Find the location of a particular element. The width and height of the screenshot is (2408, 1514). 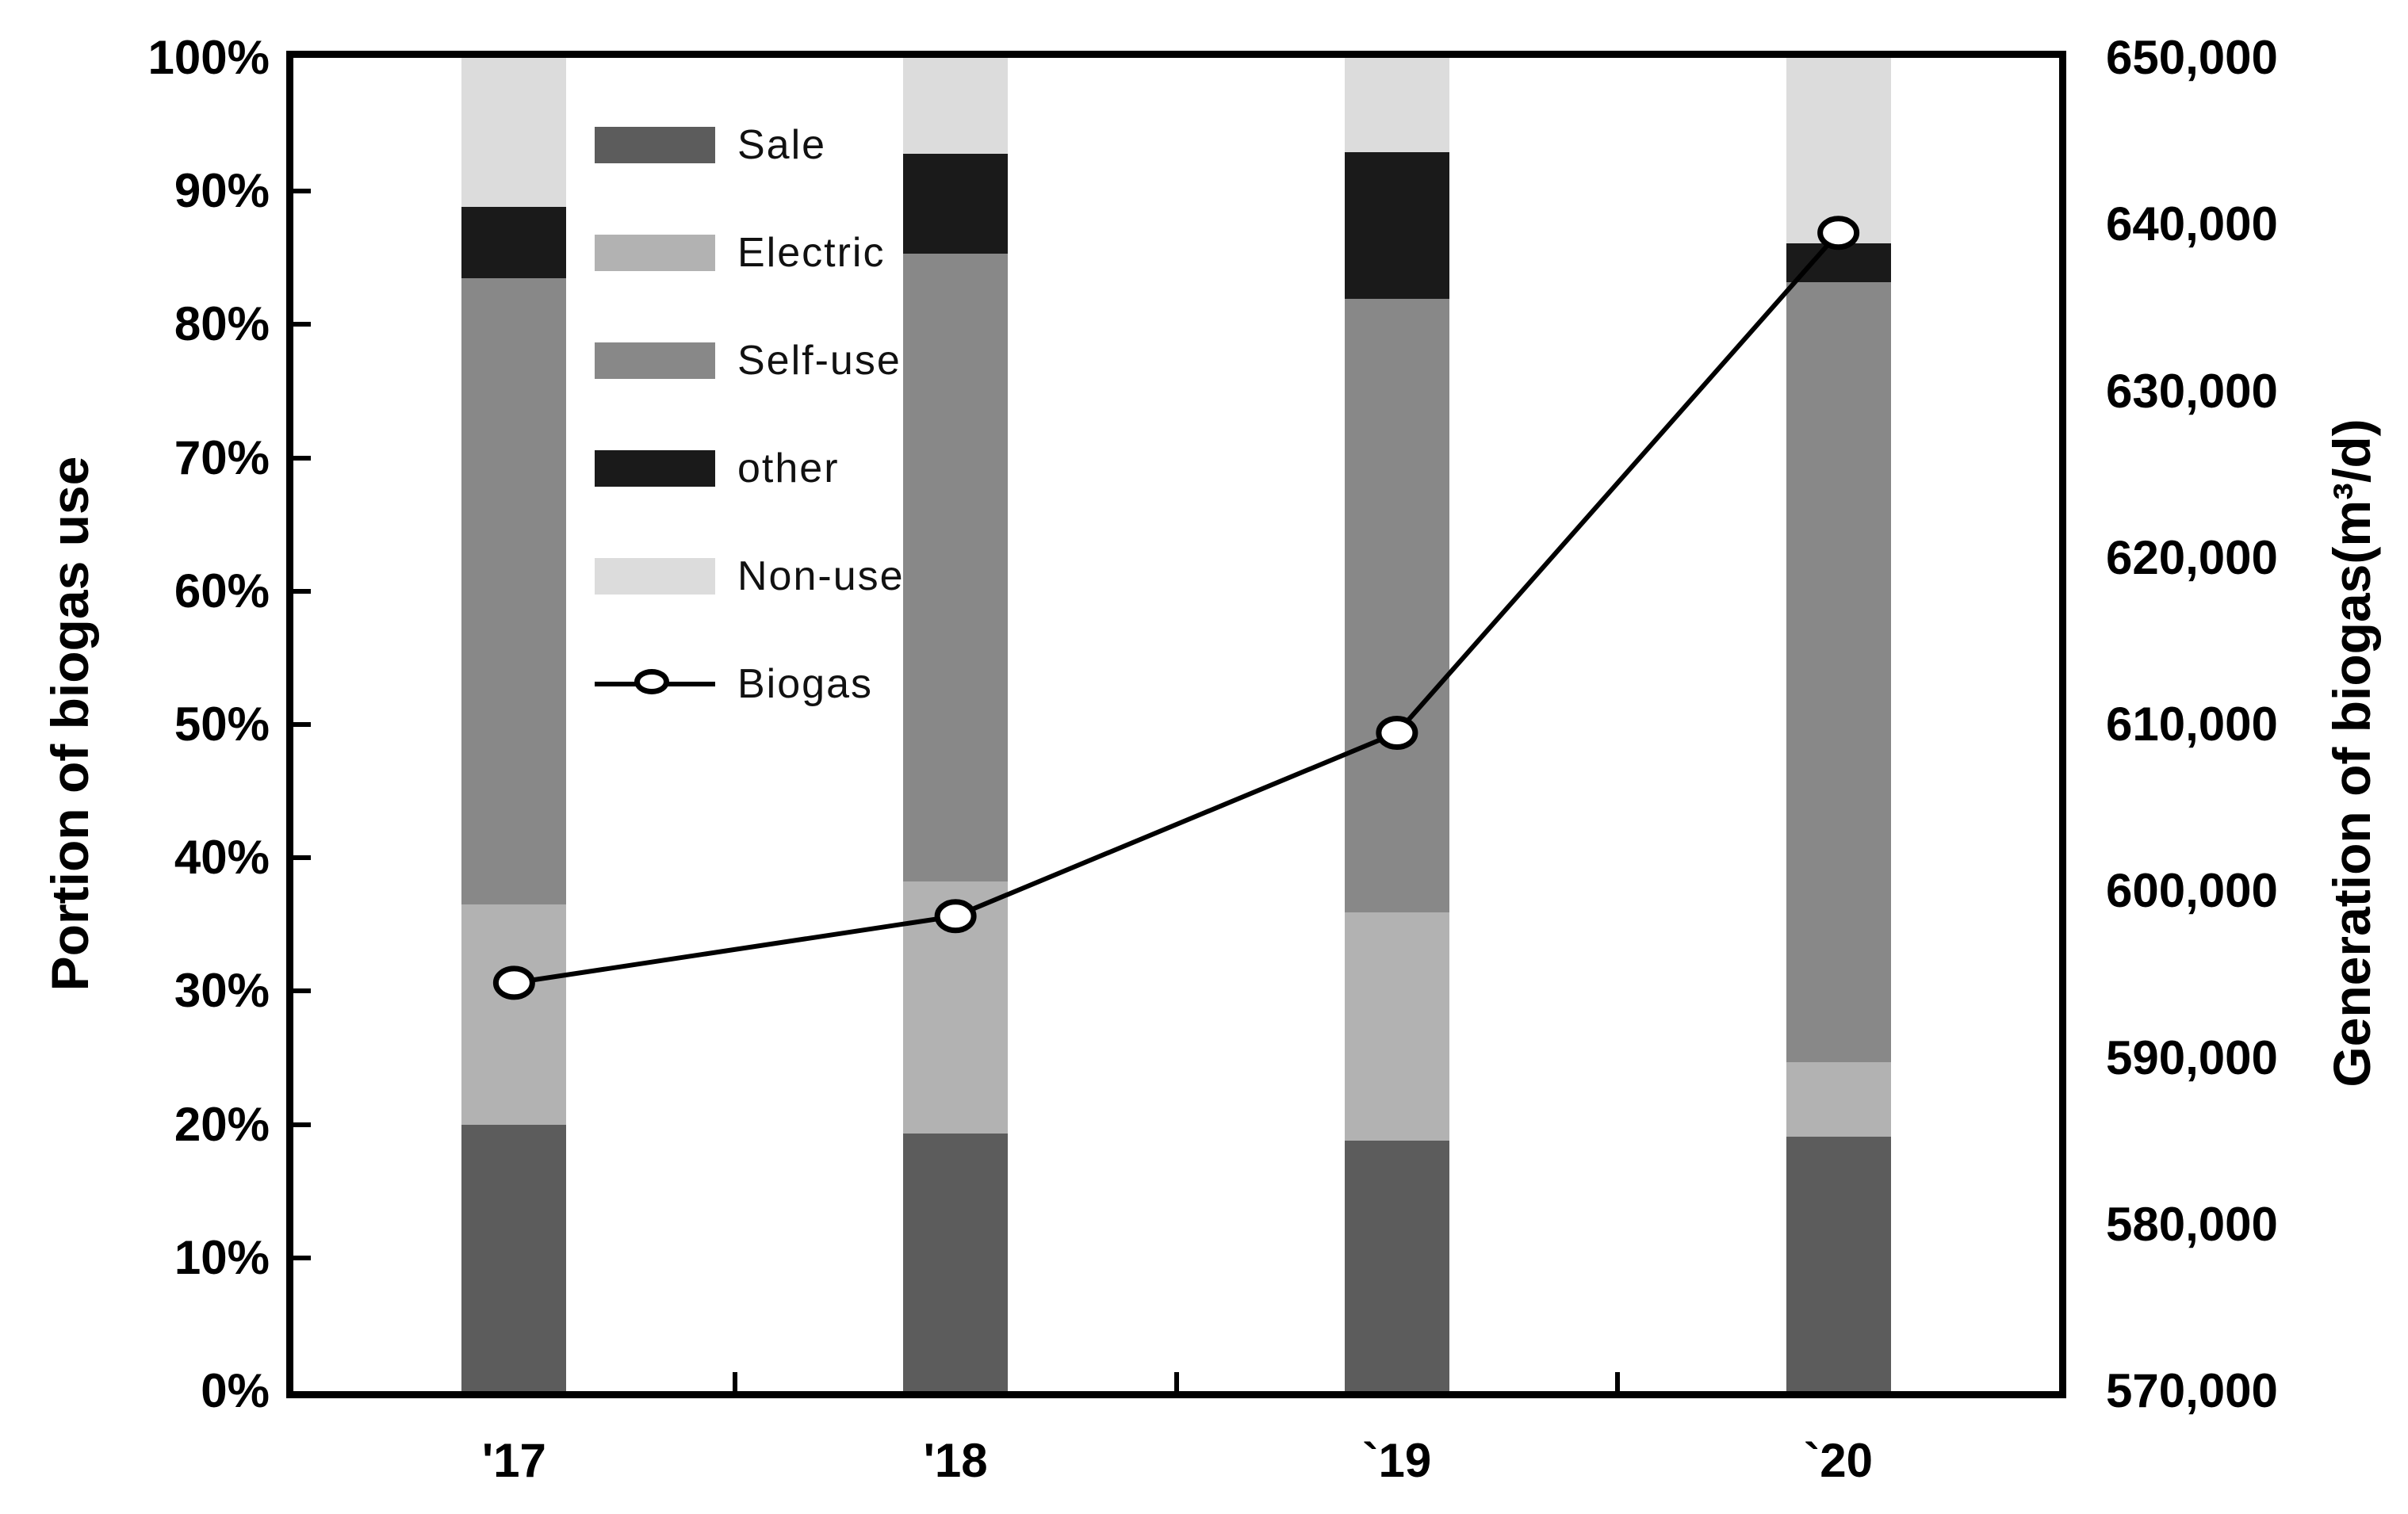

legend-row-non-use: Non-use is located at coordinates (750, 576).